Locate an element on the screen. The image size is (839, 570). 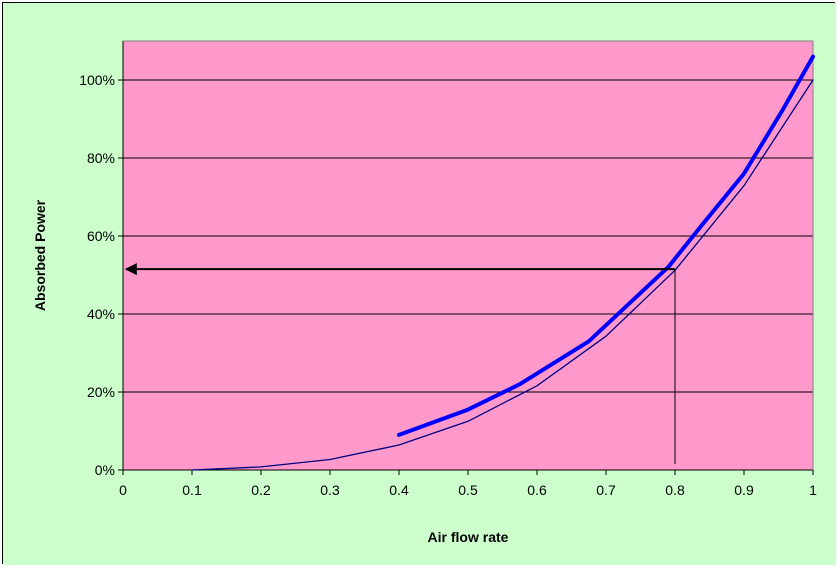
x-tick-label: 0.6 is located at coordinates (537, 490).